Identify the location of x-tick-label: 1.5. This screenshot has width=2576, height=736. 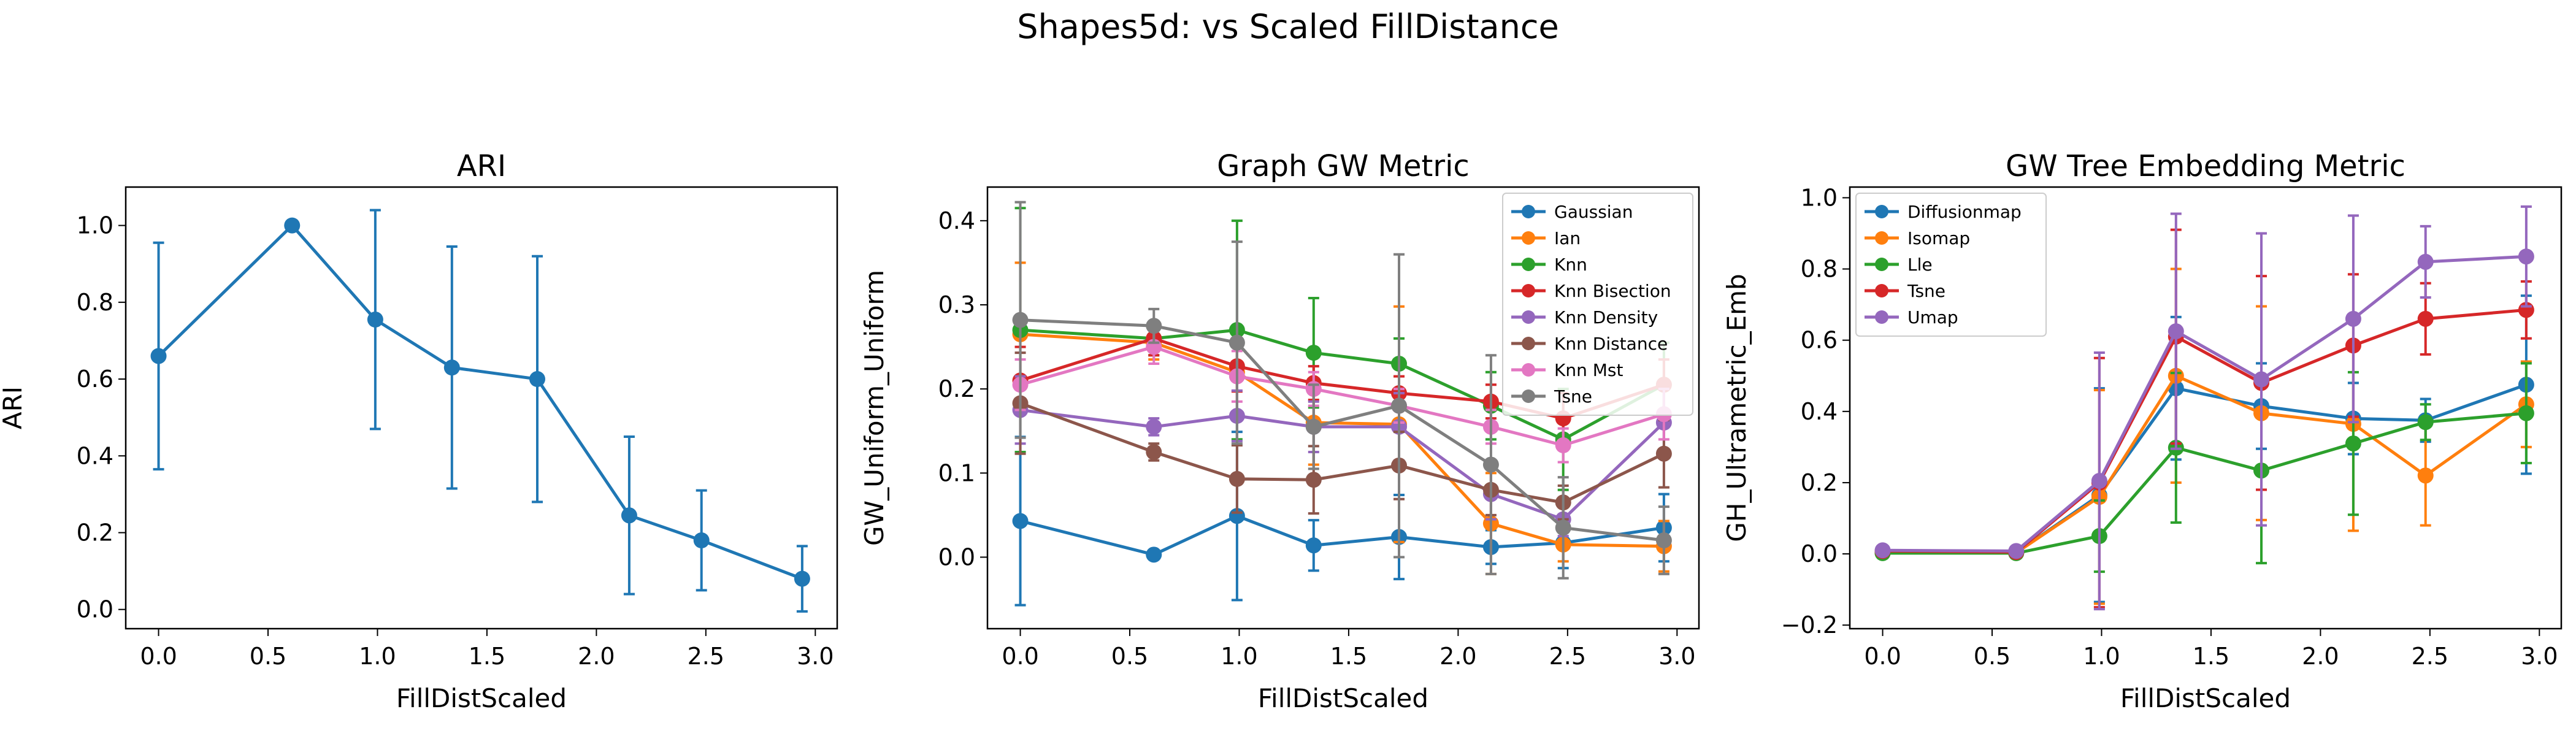
(2211, 656).